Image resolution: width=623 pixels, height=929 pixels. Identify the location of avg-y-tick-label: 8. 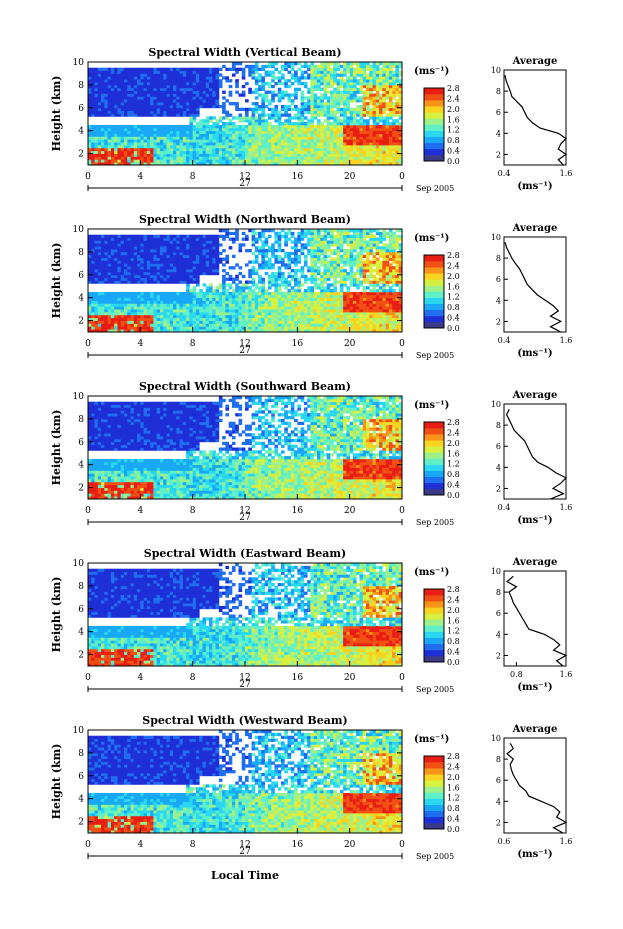
(498, 425).